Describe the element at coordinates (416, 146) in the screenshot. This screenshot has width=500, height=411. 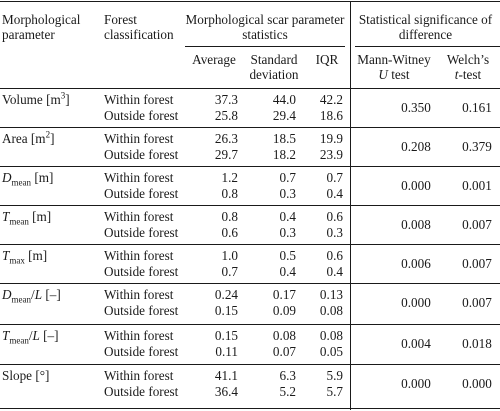
I see `mann-whitney-p: 0.208` at that location.